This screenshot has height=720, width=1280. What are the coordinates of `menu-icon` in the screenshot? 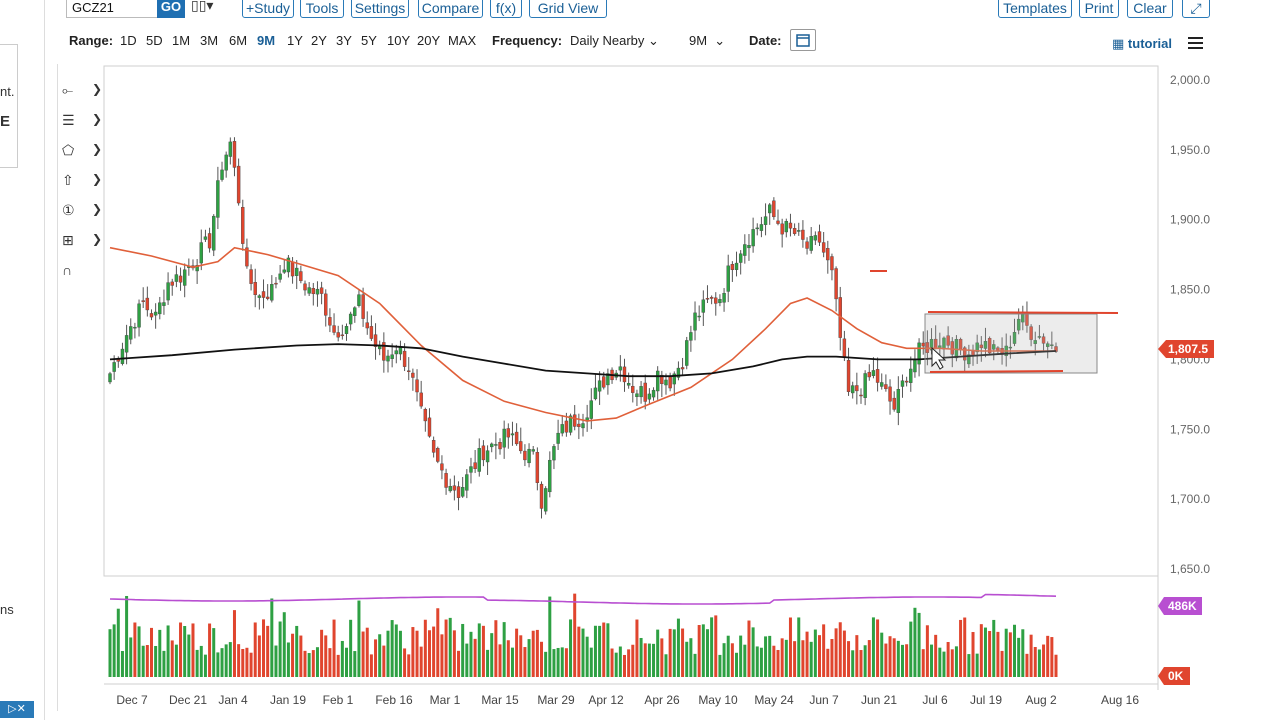 It's located at (1195, 43).